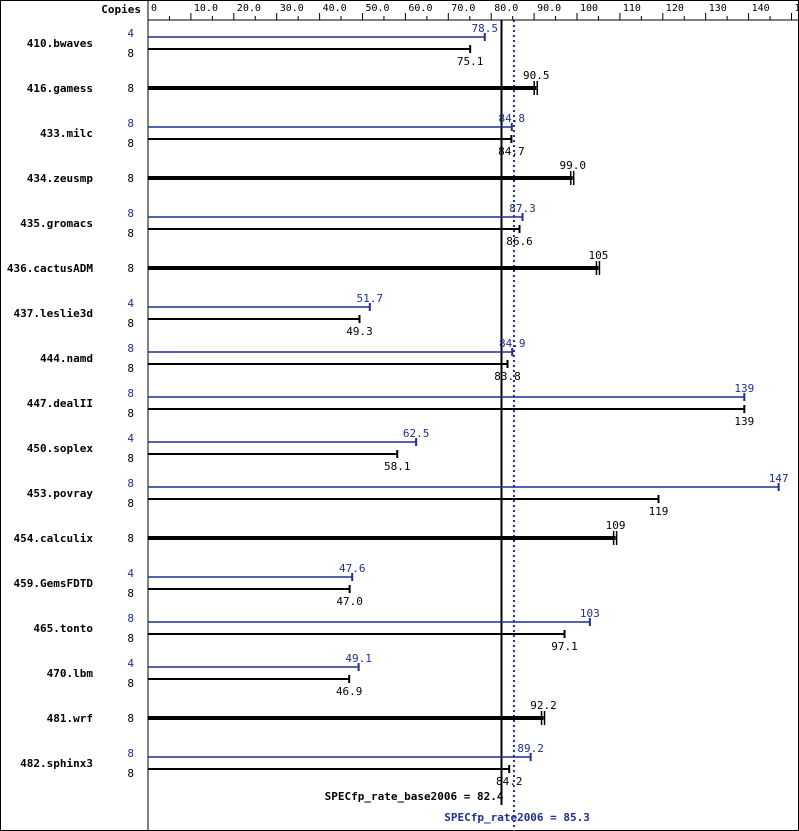  Describe the element at coordinates (744, 421) in the screenshot. I see `base-value-label: 139` at that location.